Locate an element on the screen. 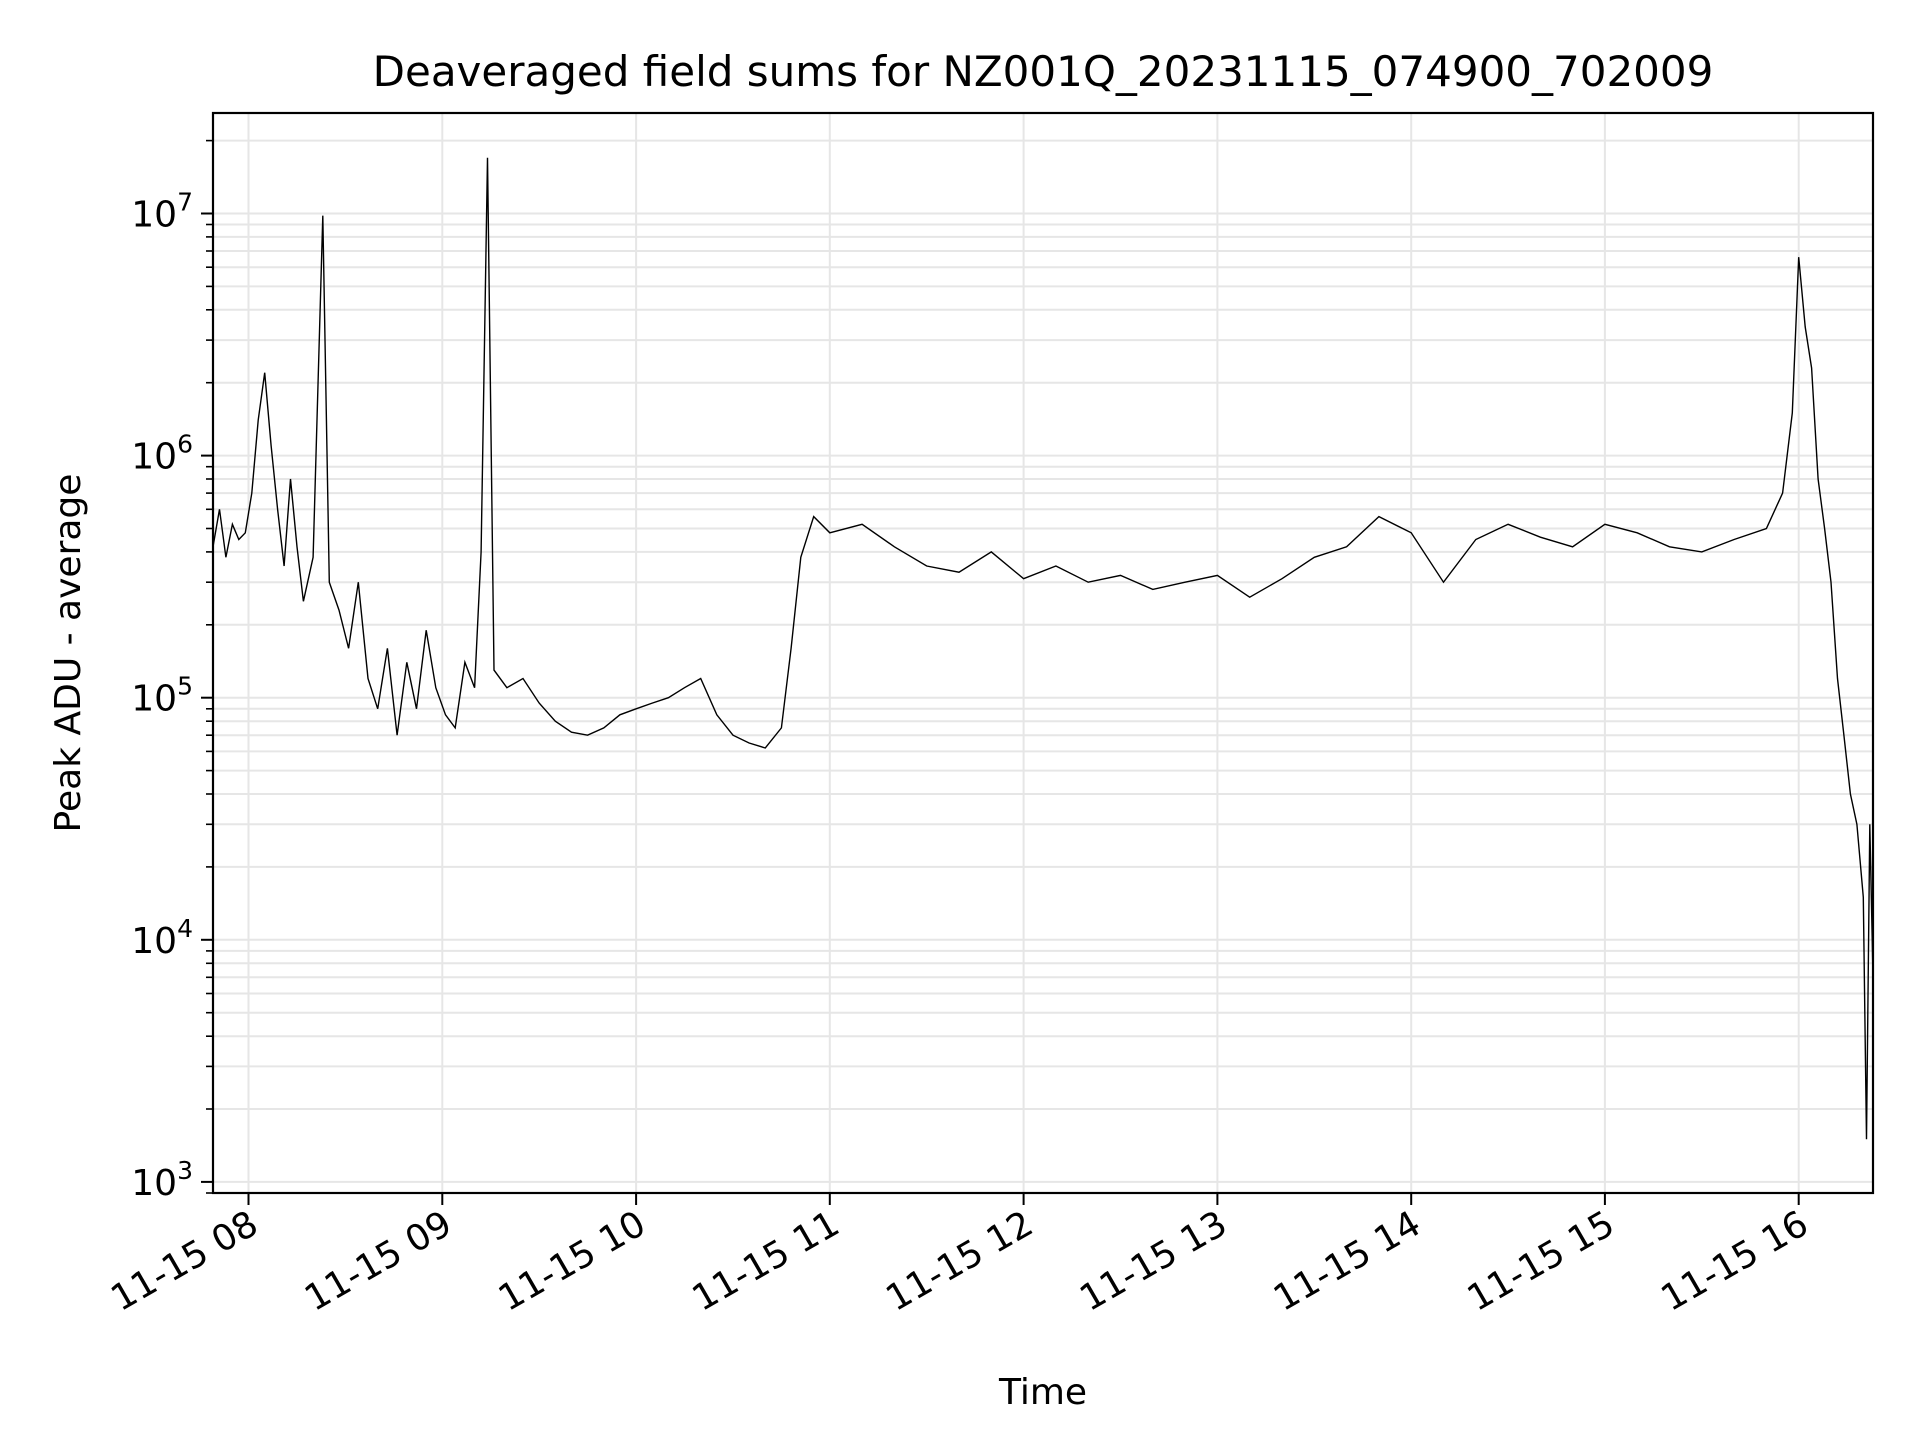 The width and height of the screenshot is (1920, 1440). y-tick-label: 10⁵ is located at coordinates (162, 696).